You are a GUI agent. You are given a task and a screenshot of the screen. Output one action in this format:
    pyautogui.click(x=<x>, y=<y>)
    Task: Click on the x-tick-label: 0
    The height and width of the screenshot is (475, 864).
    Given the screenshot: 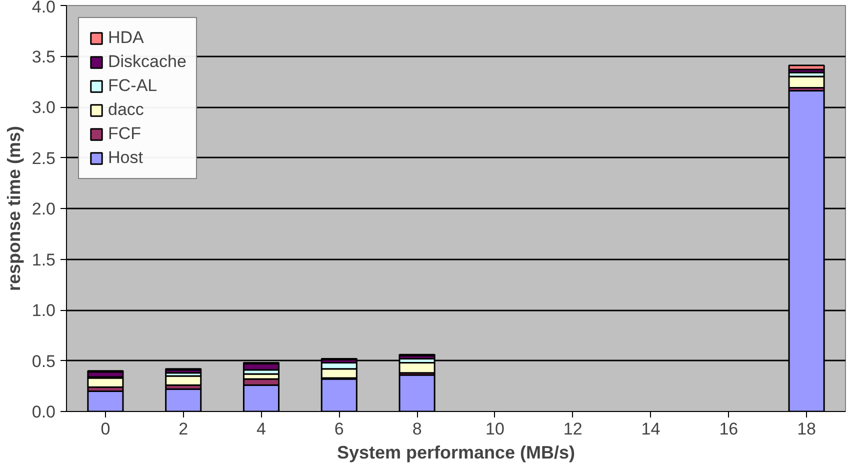 What is the action you would take?
    pyautogui.click(x=105, y=429)
    